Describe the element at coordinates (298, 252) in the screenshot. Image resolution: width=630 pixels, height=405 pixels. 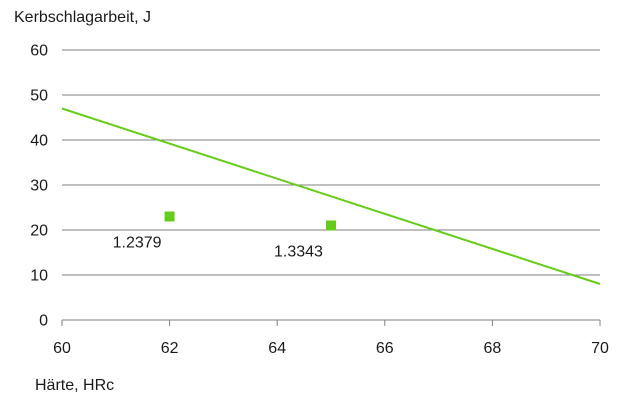
I see `data-label: 1.3343` at that location.